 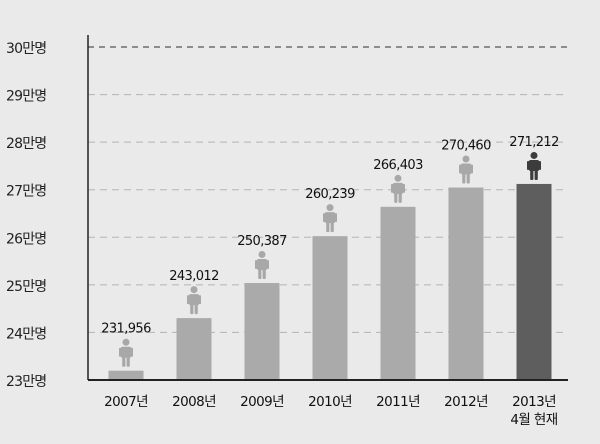 I want to click on data-label: 250,387, so click(x=262, y=241).